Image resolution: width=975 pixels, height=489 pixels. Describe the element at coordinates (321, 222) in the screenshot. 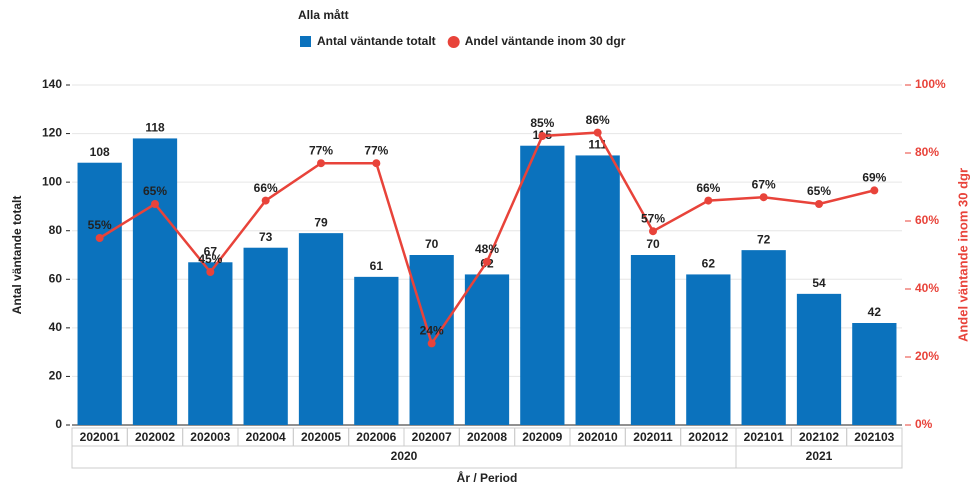

I see `bar-label: 79` at that location.